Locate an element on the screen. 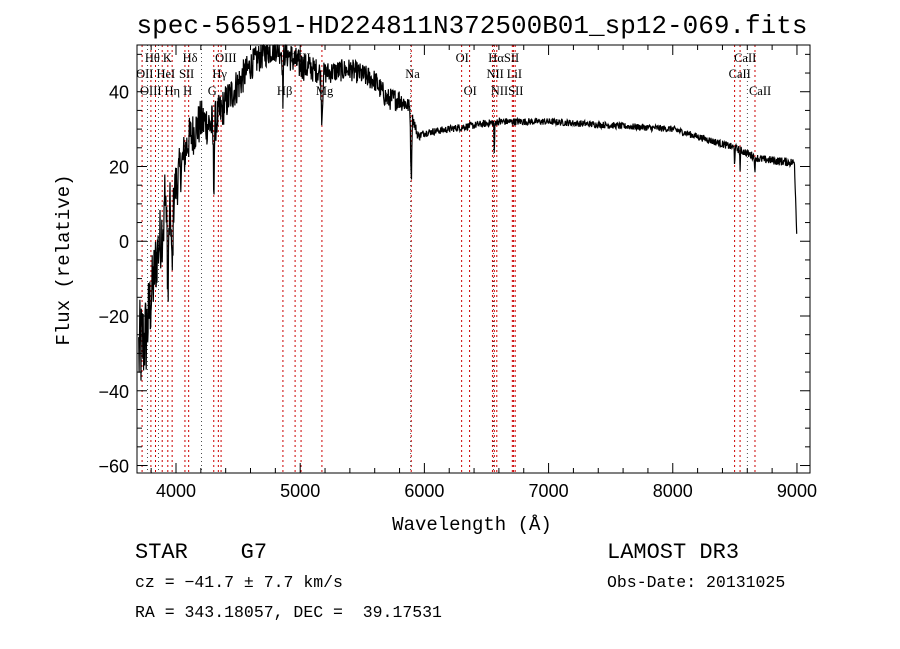 Image resolution: width=900 pixels, height=649 pixels. spectral-line-label: SII is located at coordinates (186, 74).